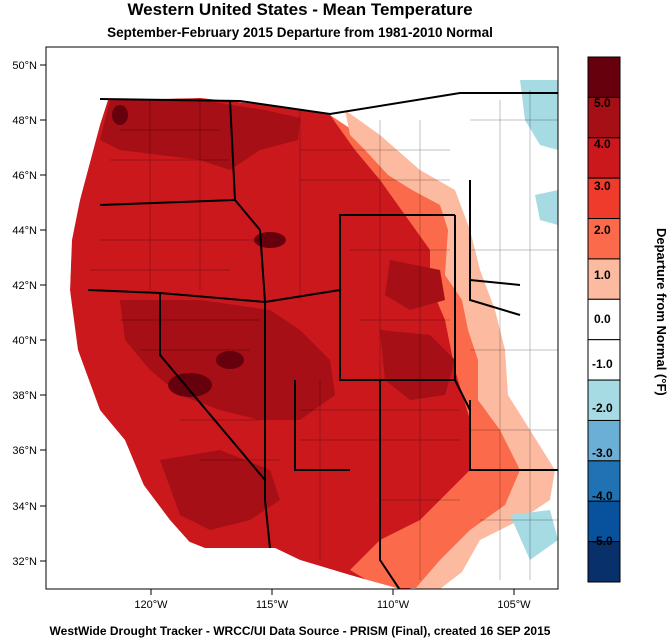 The image size is (672, 639). Describe the element at coordinates (24, 231) in the screenshot. I see `lat-label: 44°N` at that location.